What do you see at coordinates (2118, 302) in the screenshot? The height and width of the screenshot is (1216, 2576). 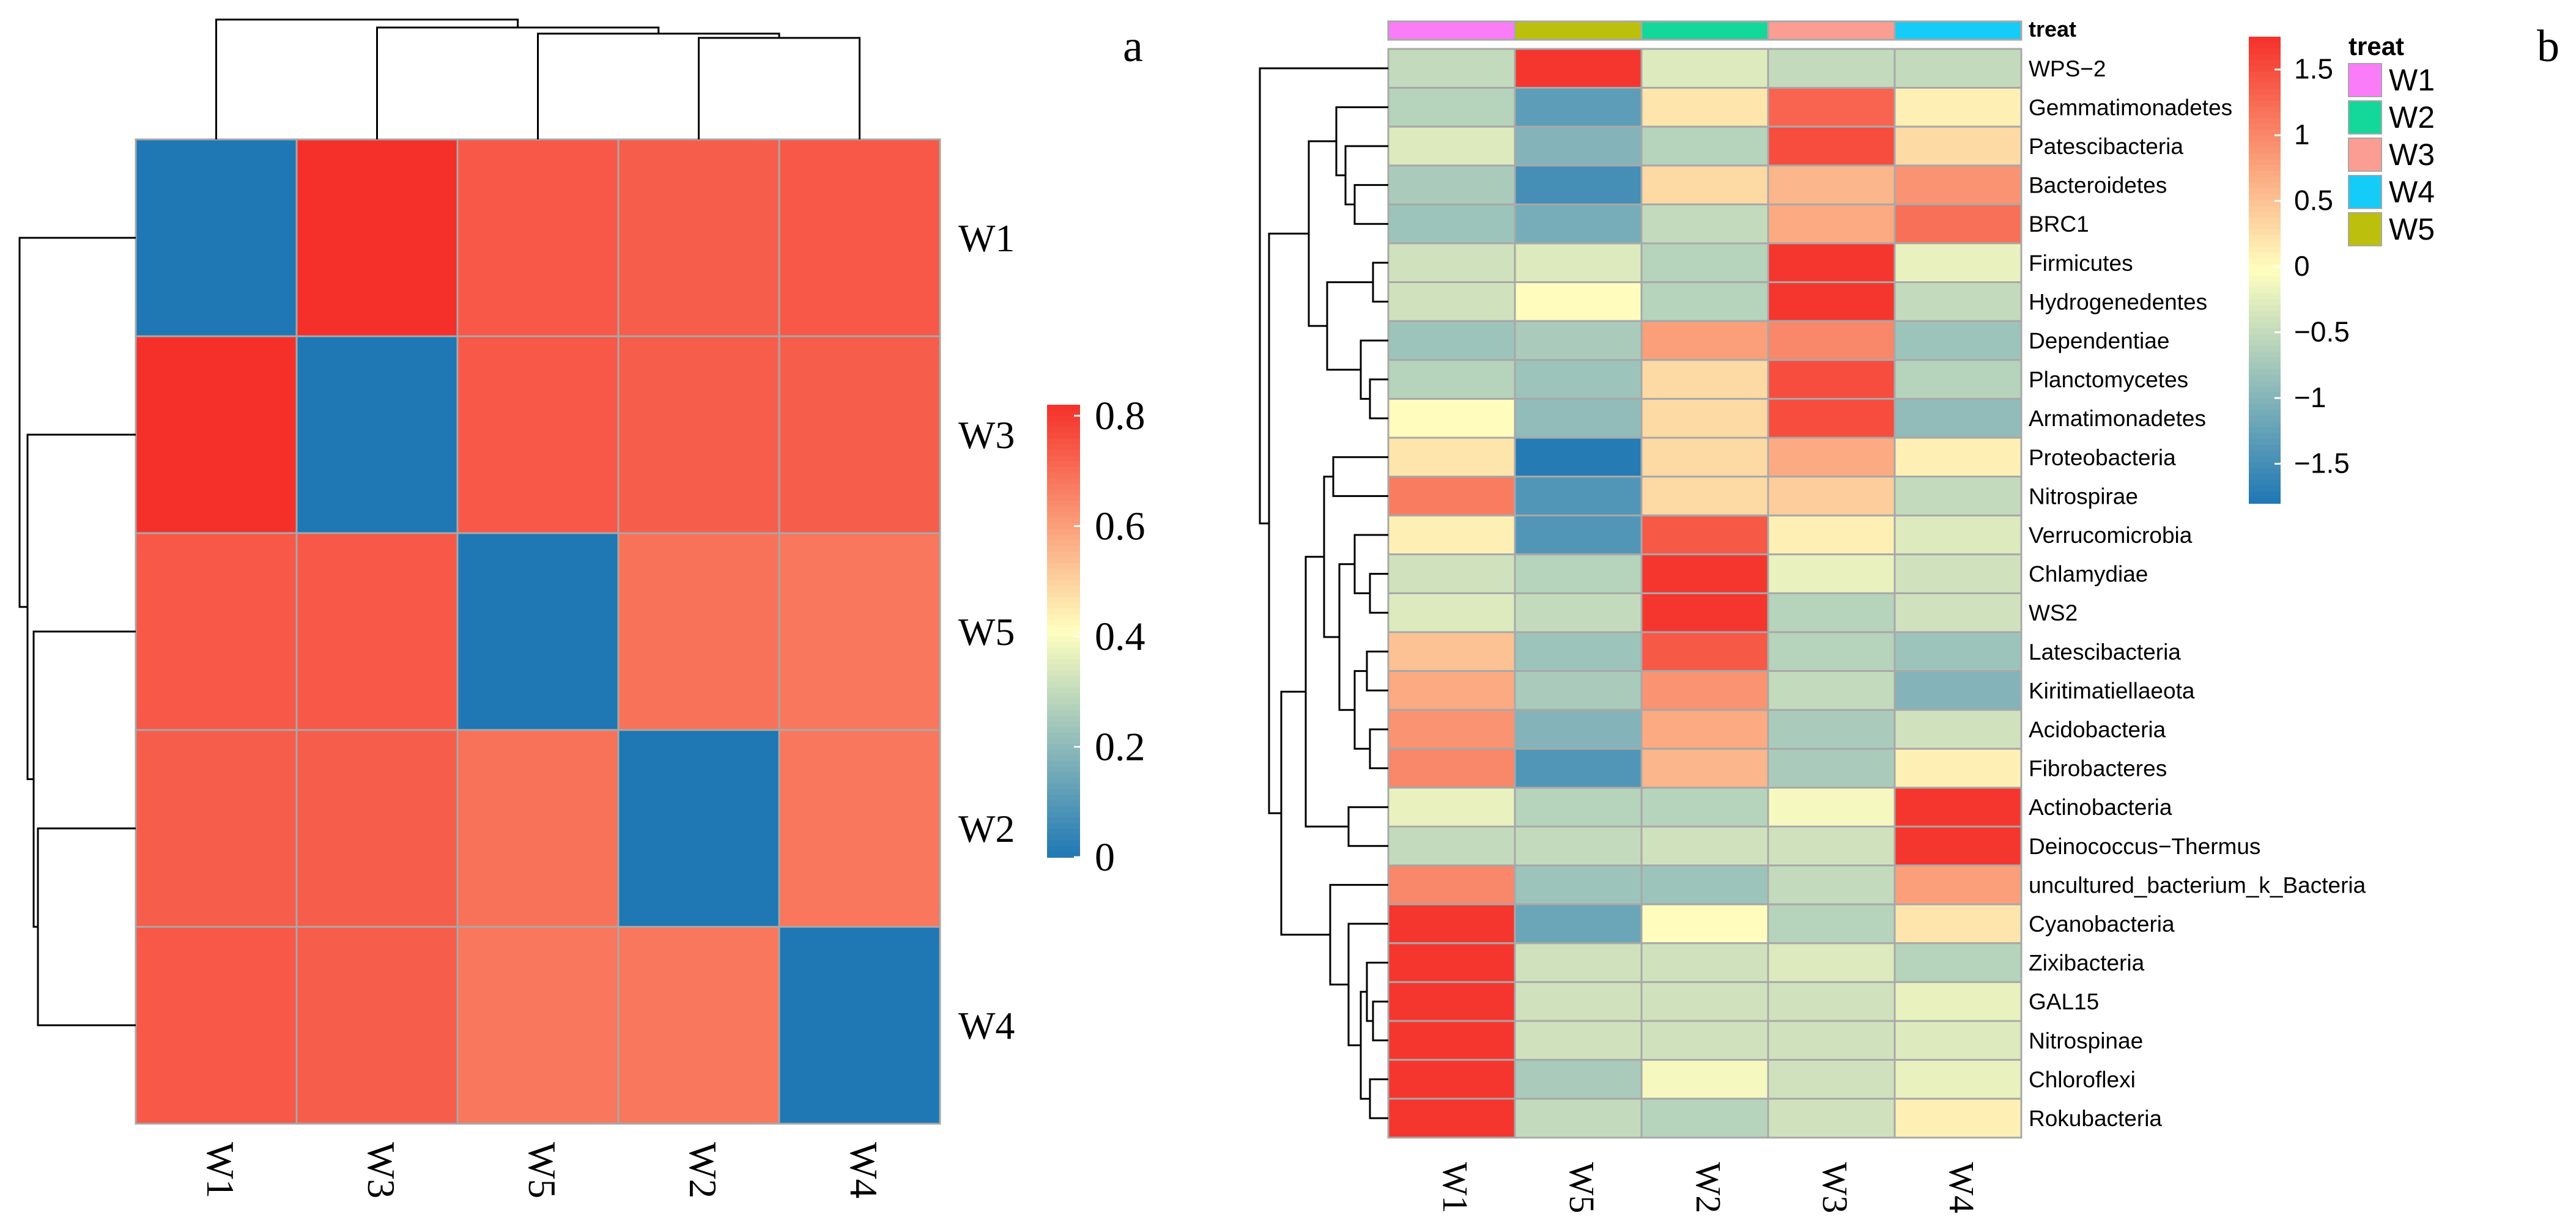 I see `row-label: Hydrogenedentes` at bounding box center [2118, 302].